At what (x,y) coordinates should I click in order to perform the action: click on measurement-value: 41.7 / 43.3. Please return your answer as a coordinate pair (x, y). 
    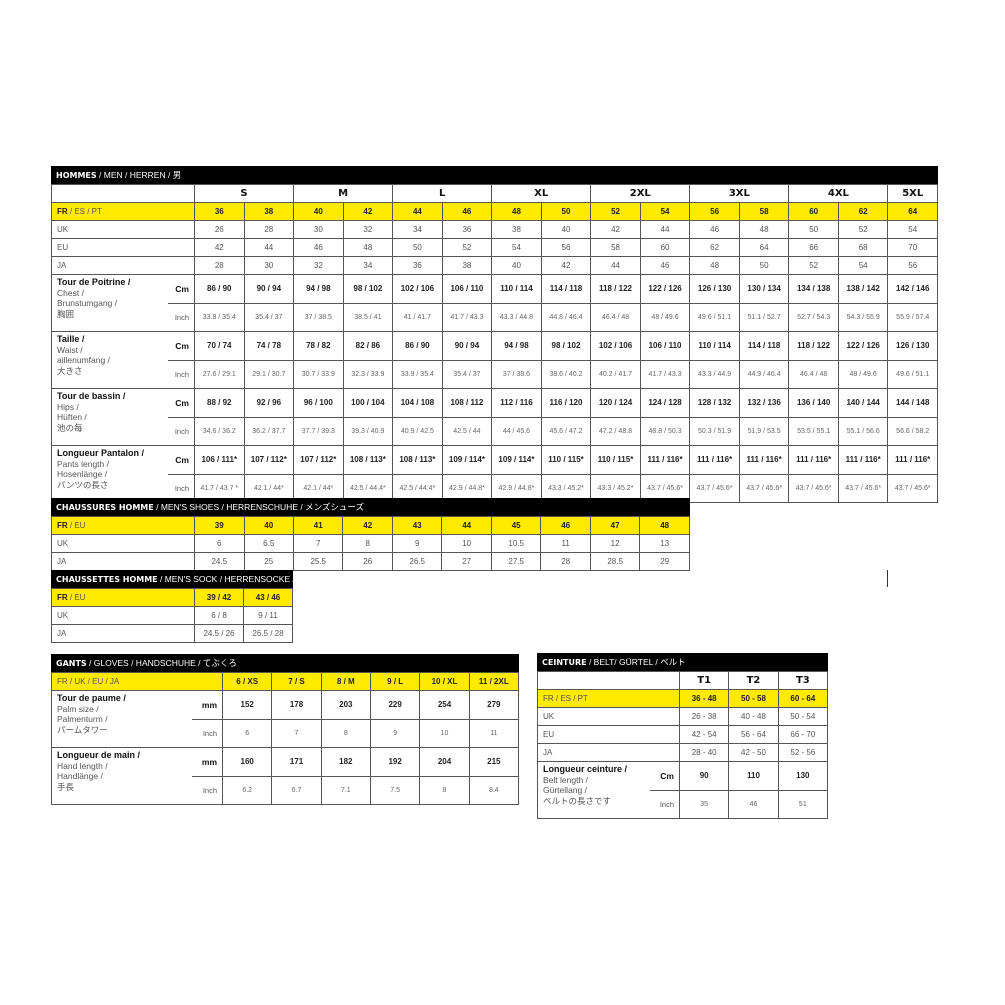
    Looking at the image, I should click on (665, 374).